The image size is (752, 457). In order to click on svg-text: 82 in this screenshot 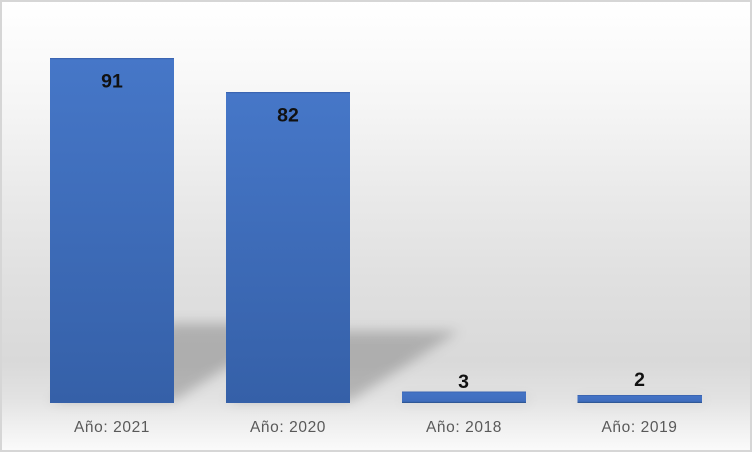, I will do `click(288, 116)`.